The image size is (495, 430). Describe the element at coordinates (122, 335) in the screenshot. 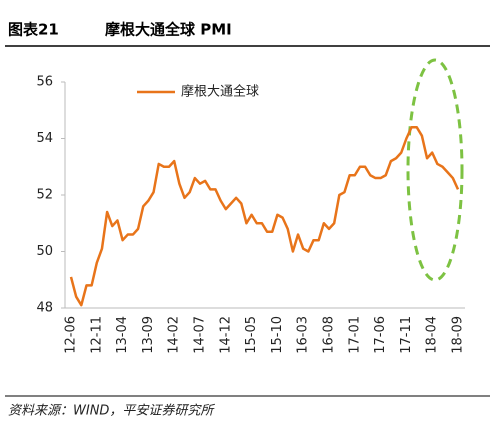

I see `x-tick-label: 13-04` at that location.